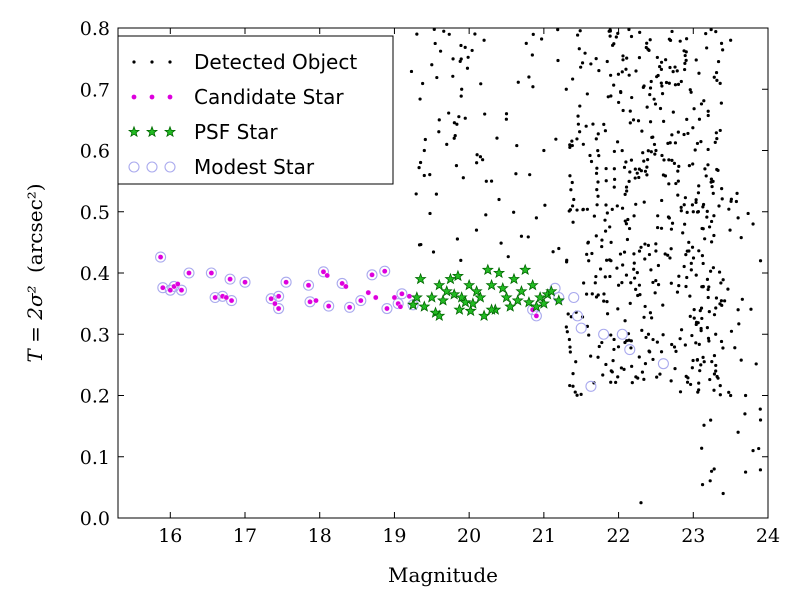 Image resolution: width=800 pixels, height=600 pixels. Describe the element at coordinates (170, 536) in the screenshot. I see `x-tick-label: 16` at that location.